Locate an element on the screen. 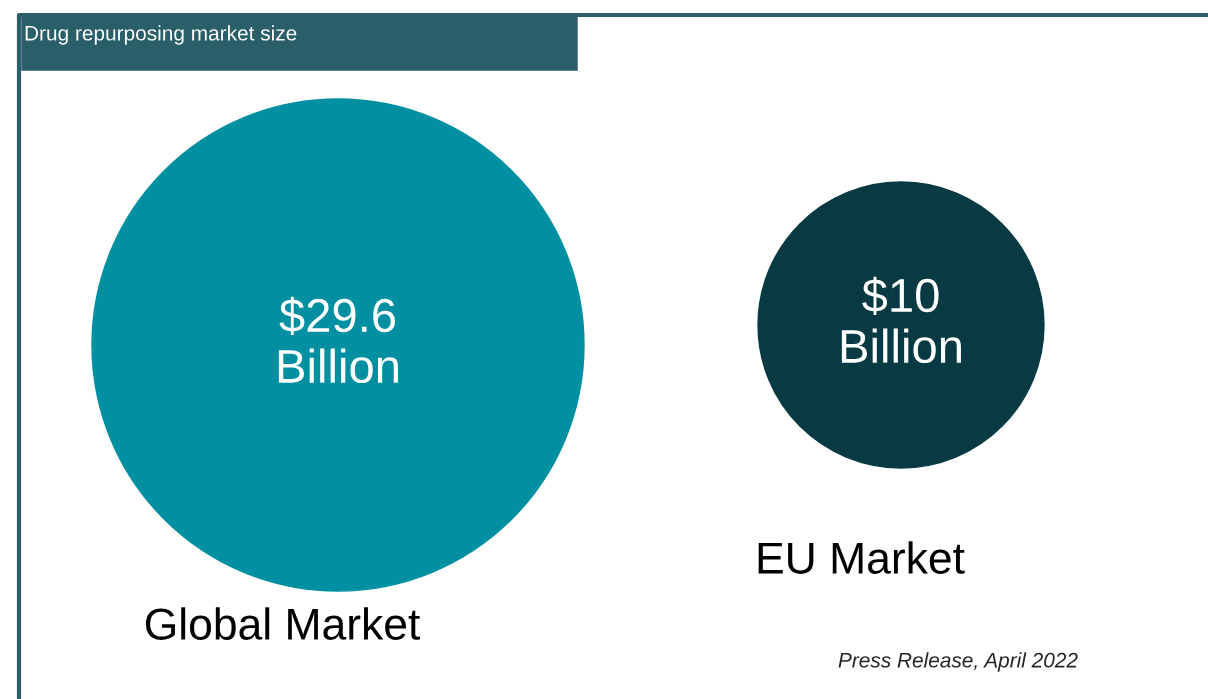  data-label: $10 Billion is located at coordinates (901, 320).